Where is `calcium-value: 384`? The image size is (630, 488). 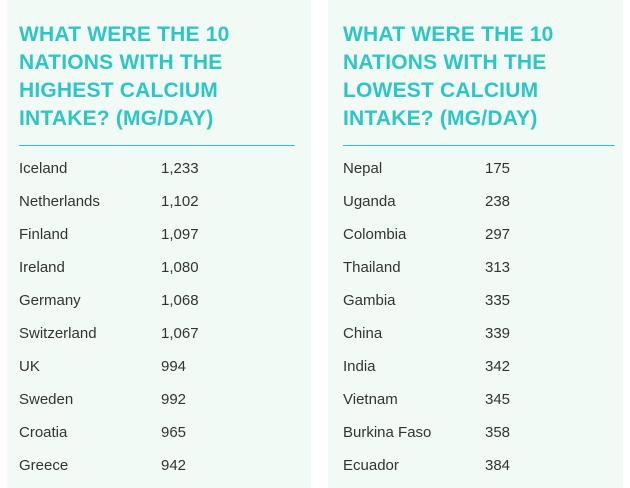 calcium-value: 384 is located at coordinates (498, 465).